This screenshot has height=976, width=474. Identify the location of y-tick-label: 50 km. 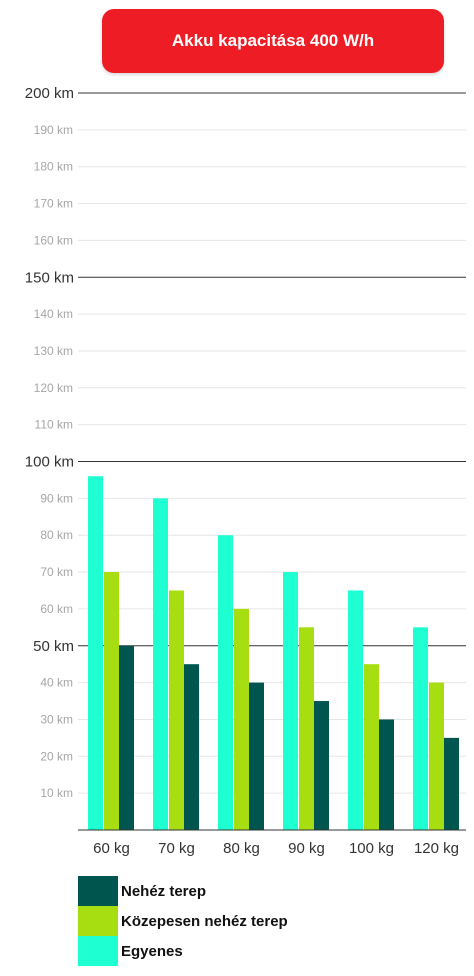
(53, 646).